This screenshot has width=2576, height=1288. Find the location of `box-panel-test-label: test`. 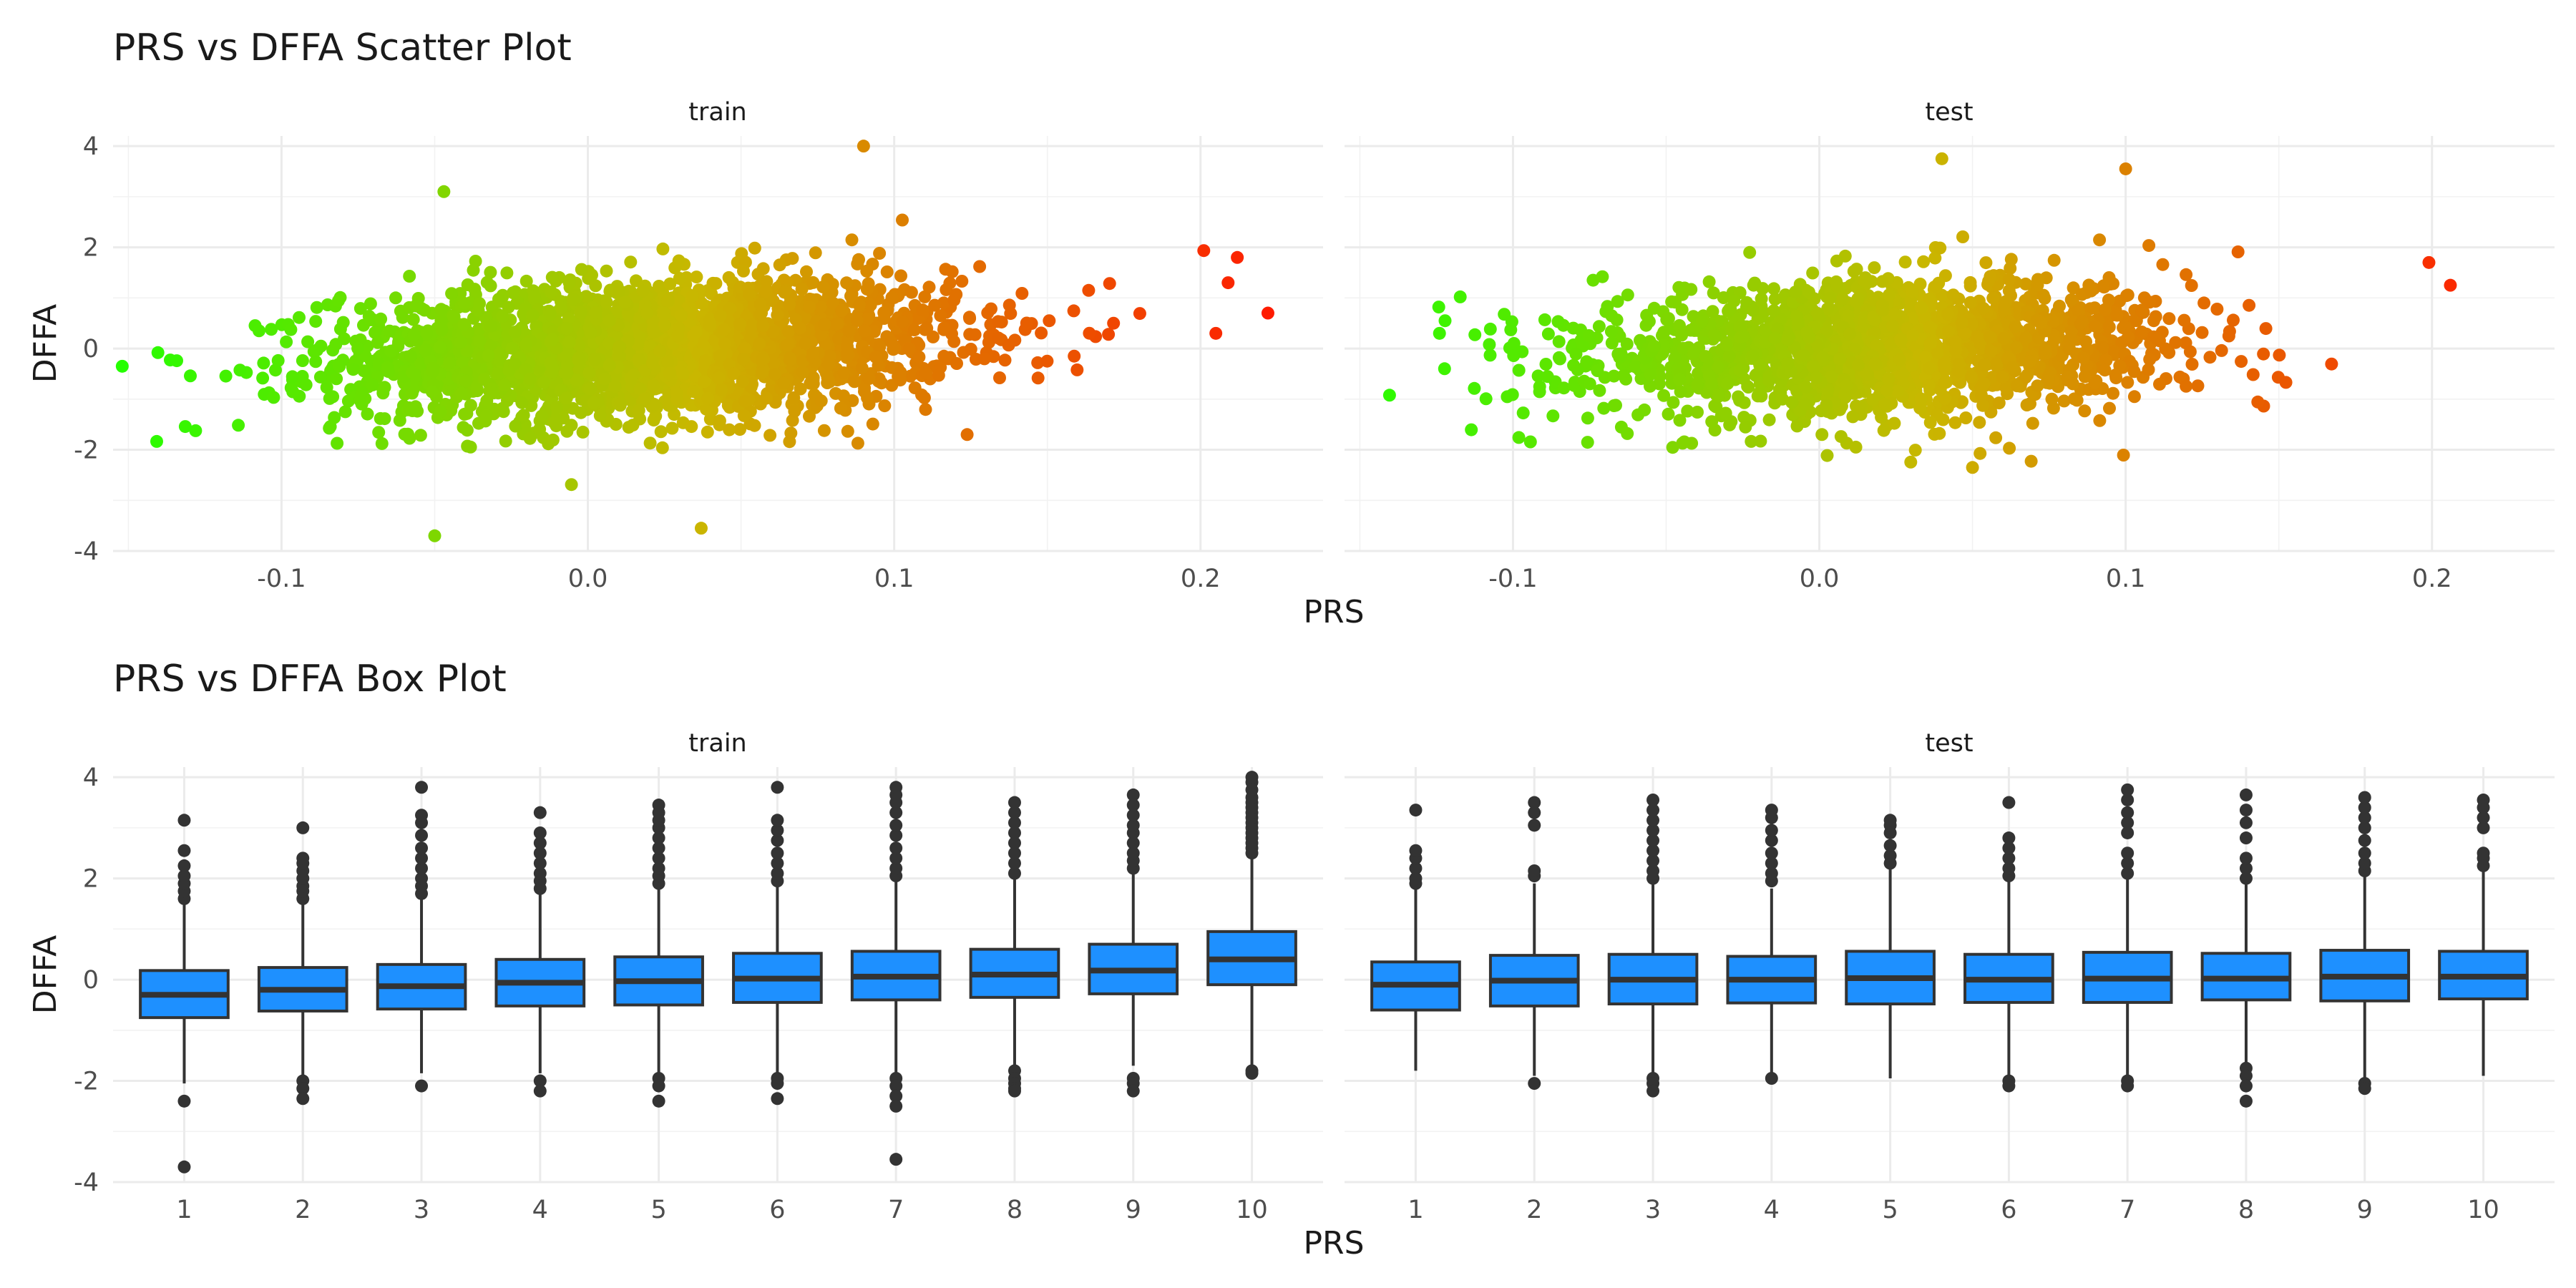

box-panel-test-label: test is located at coordinates (1949, 743).